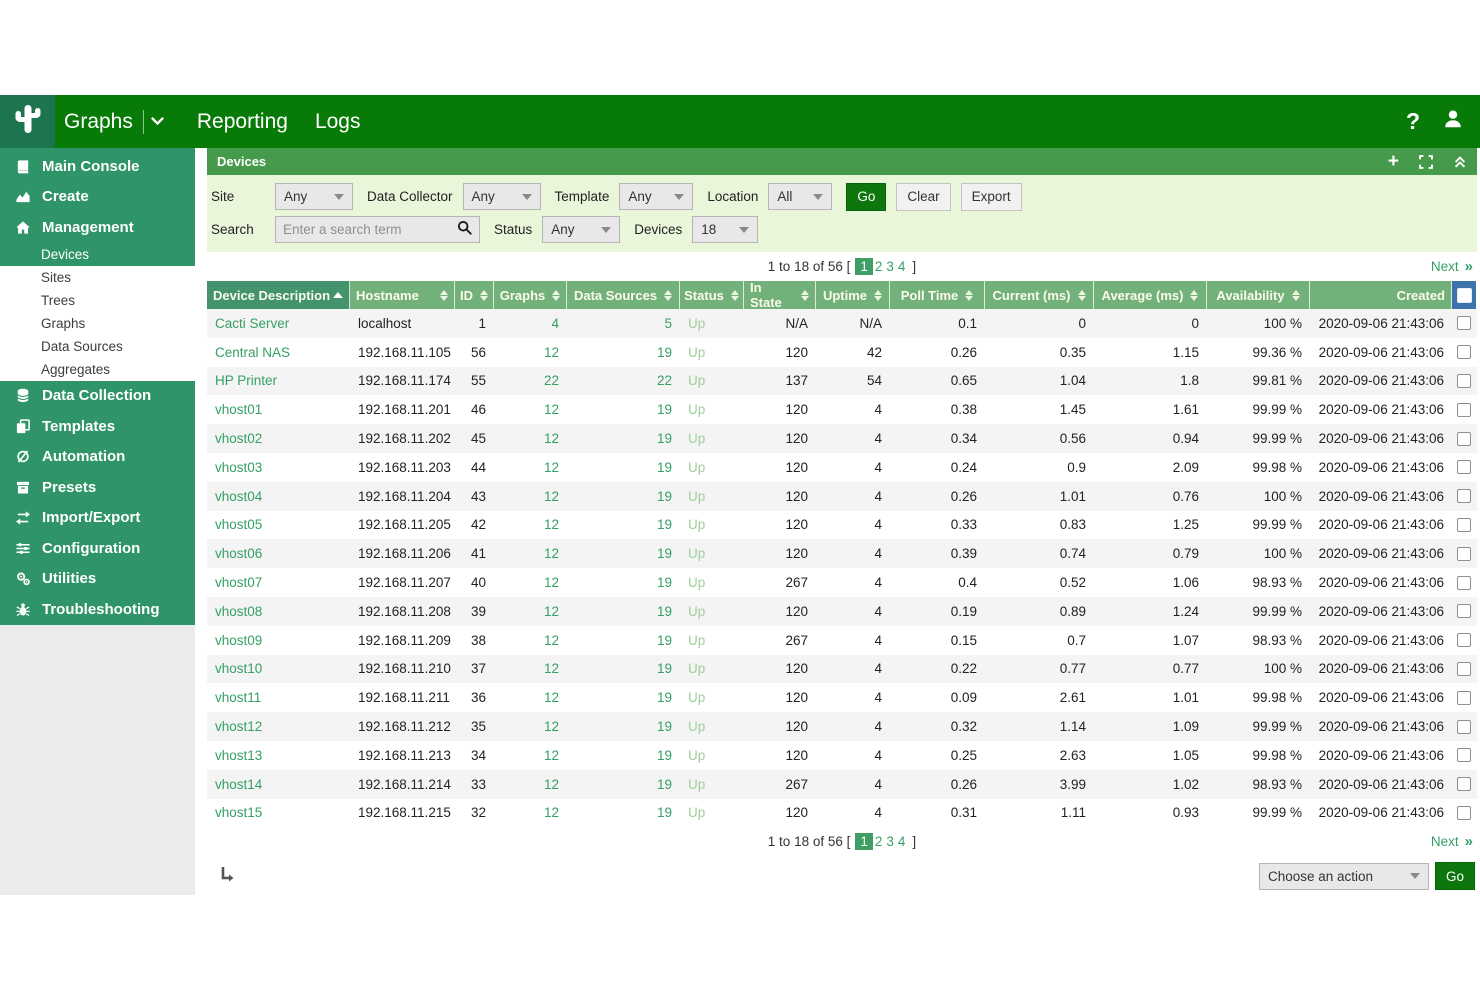  Describe the element at coordinates (337, 121) in the screenshot. I see `nav-item-logs: Logs` at that location.